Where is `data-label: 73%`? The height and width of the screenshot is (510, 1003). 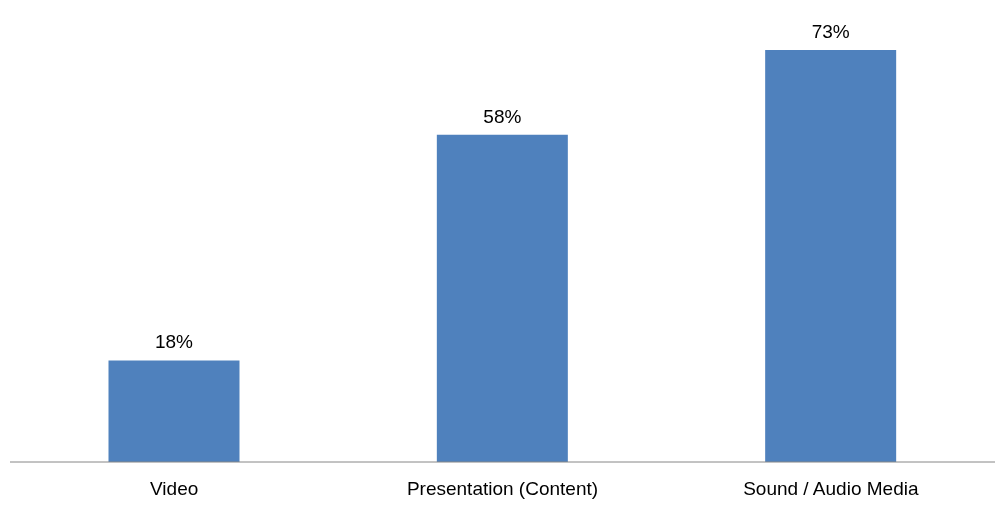
data-label: 73% is located at coordinates (830, 31).